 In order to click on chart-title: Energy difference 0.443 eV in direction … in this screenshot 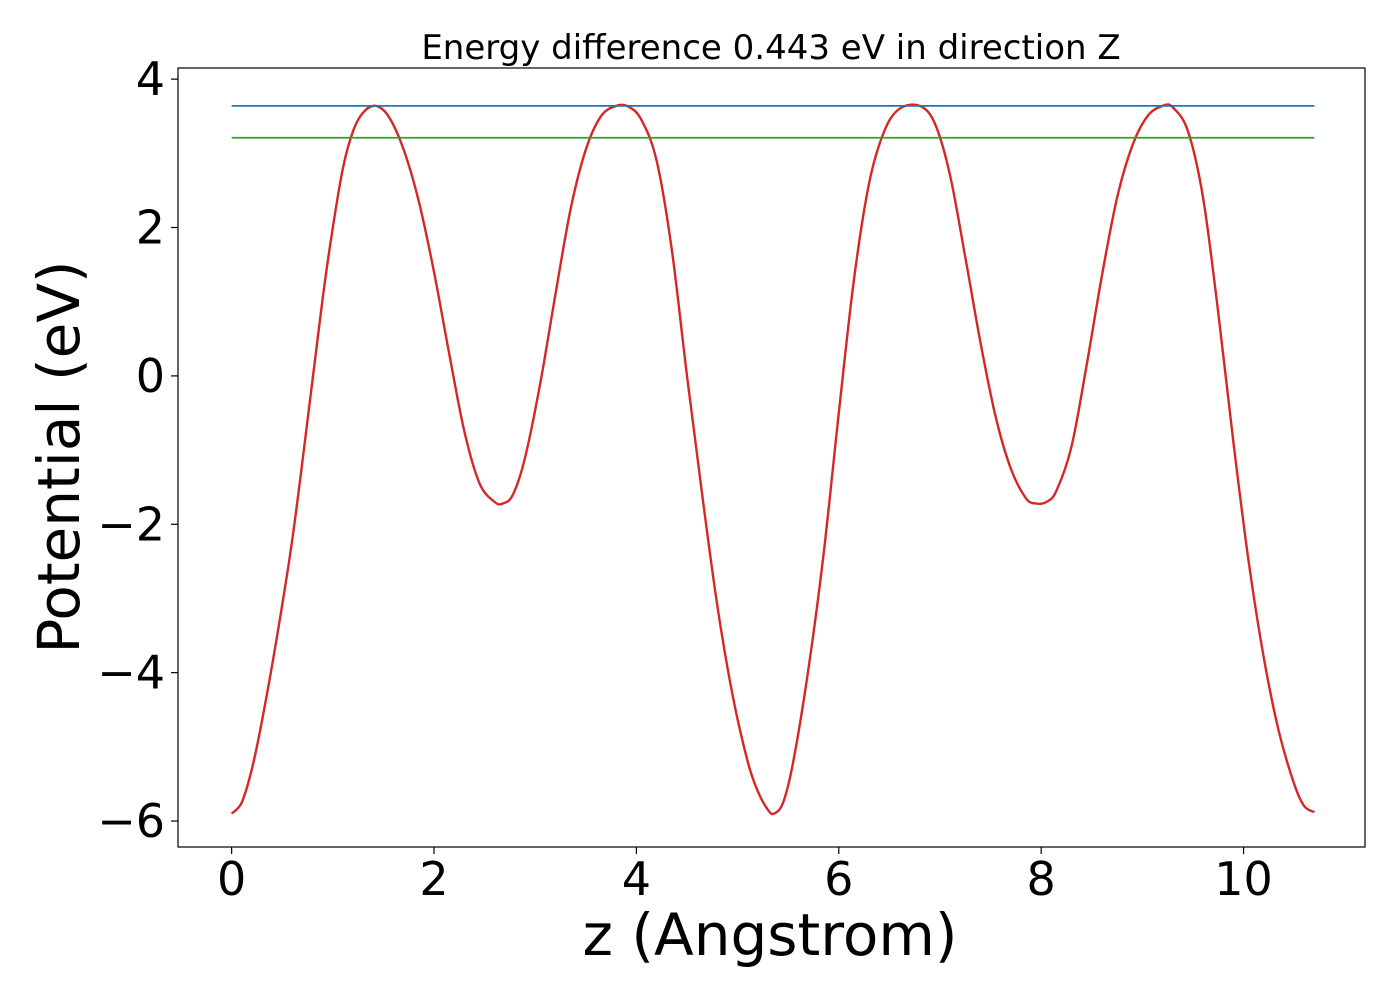, I will do `click(770, 48)`.